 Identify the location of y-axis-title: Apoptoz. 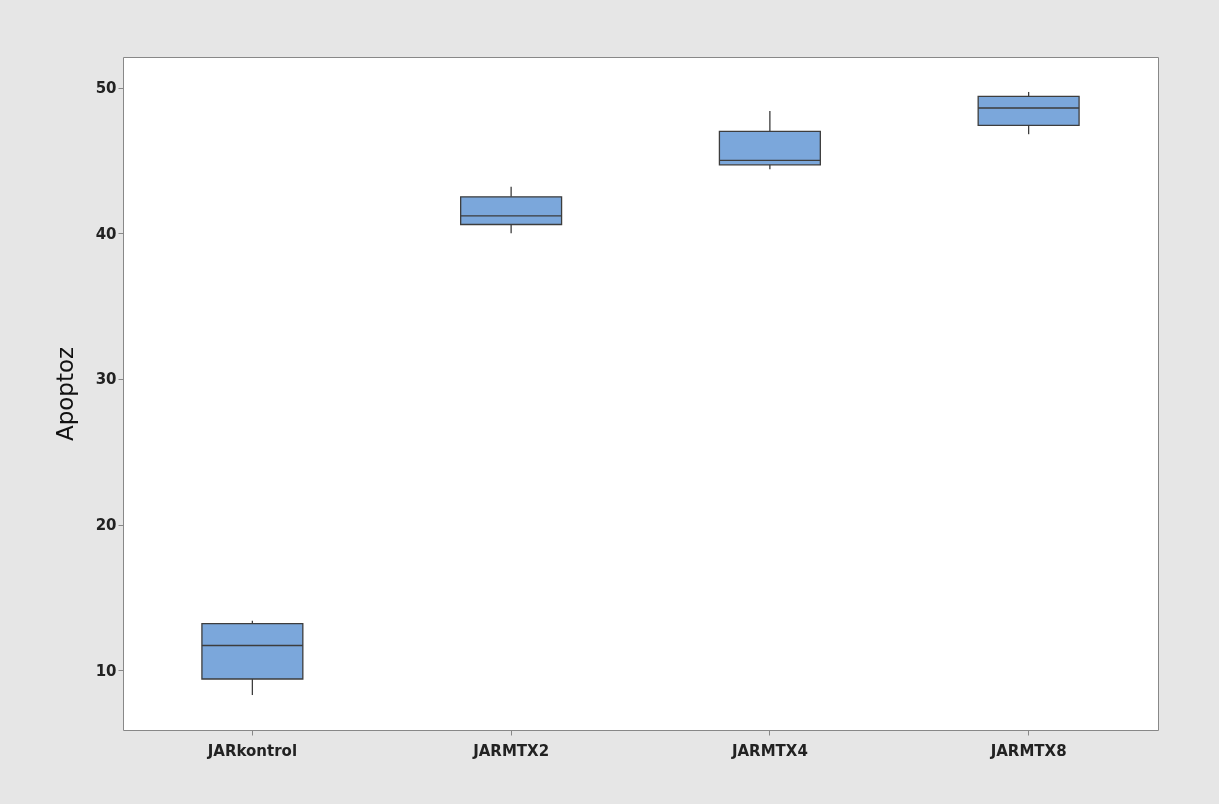
(64, 394).